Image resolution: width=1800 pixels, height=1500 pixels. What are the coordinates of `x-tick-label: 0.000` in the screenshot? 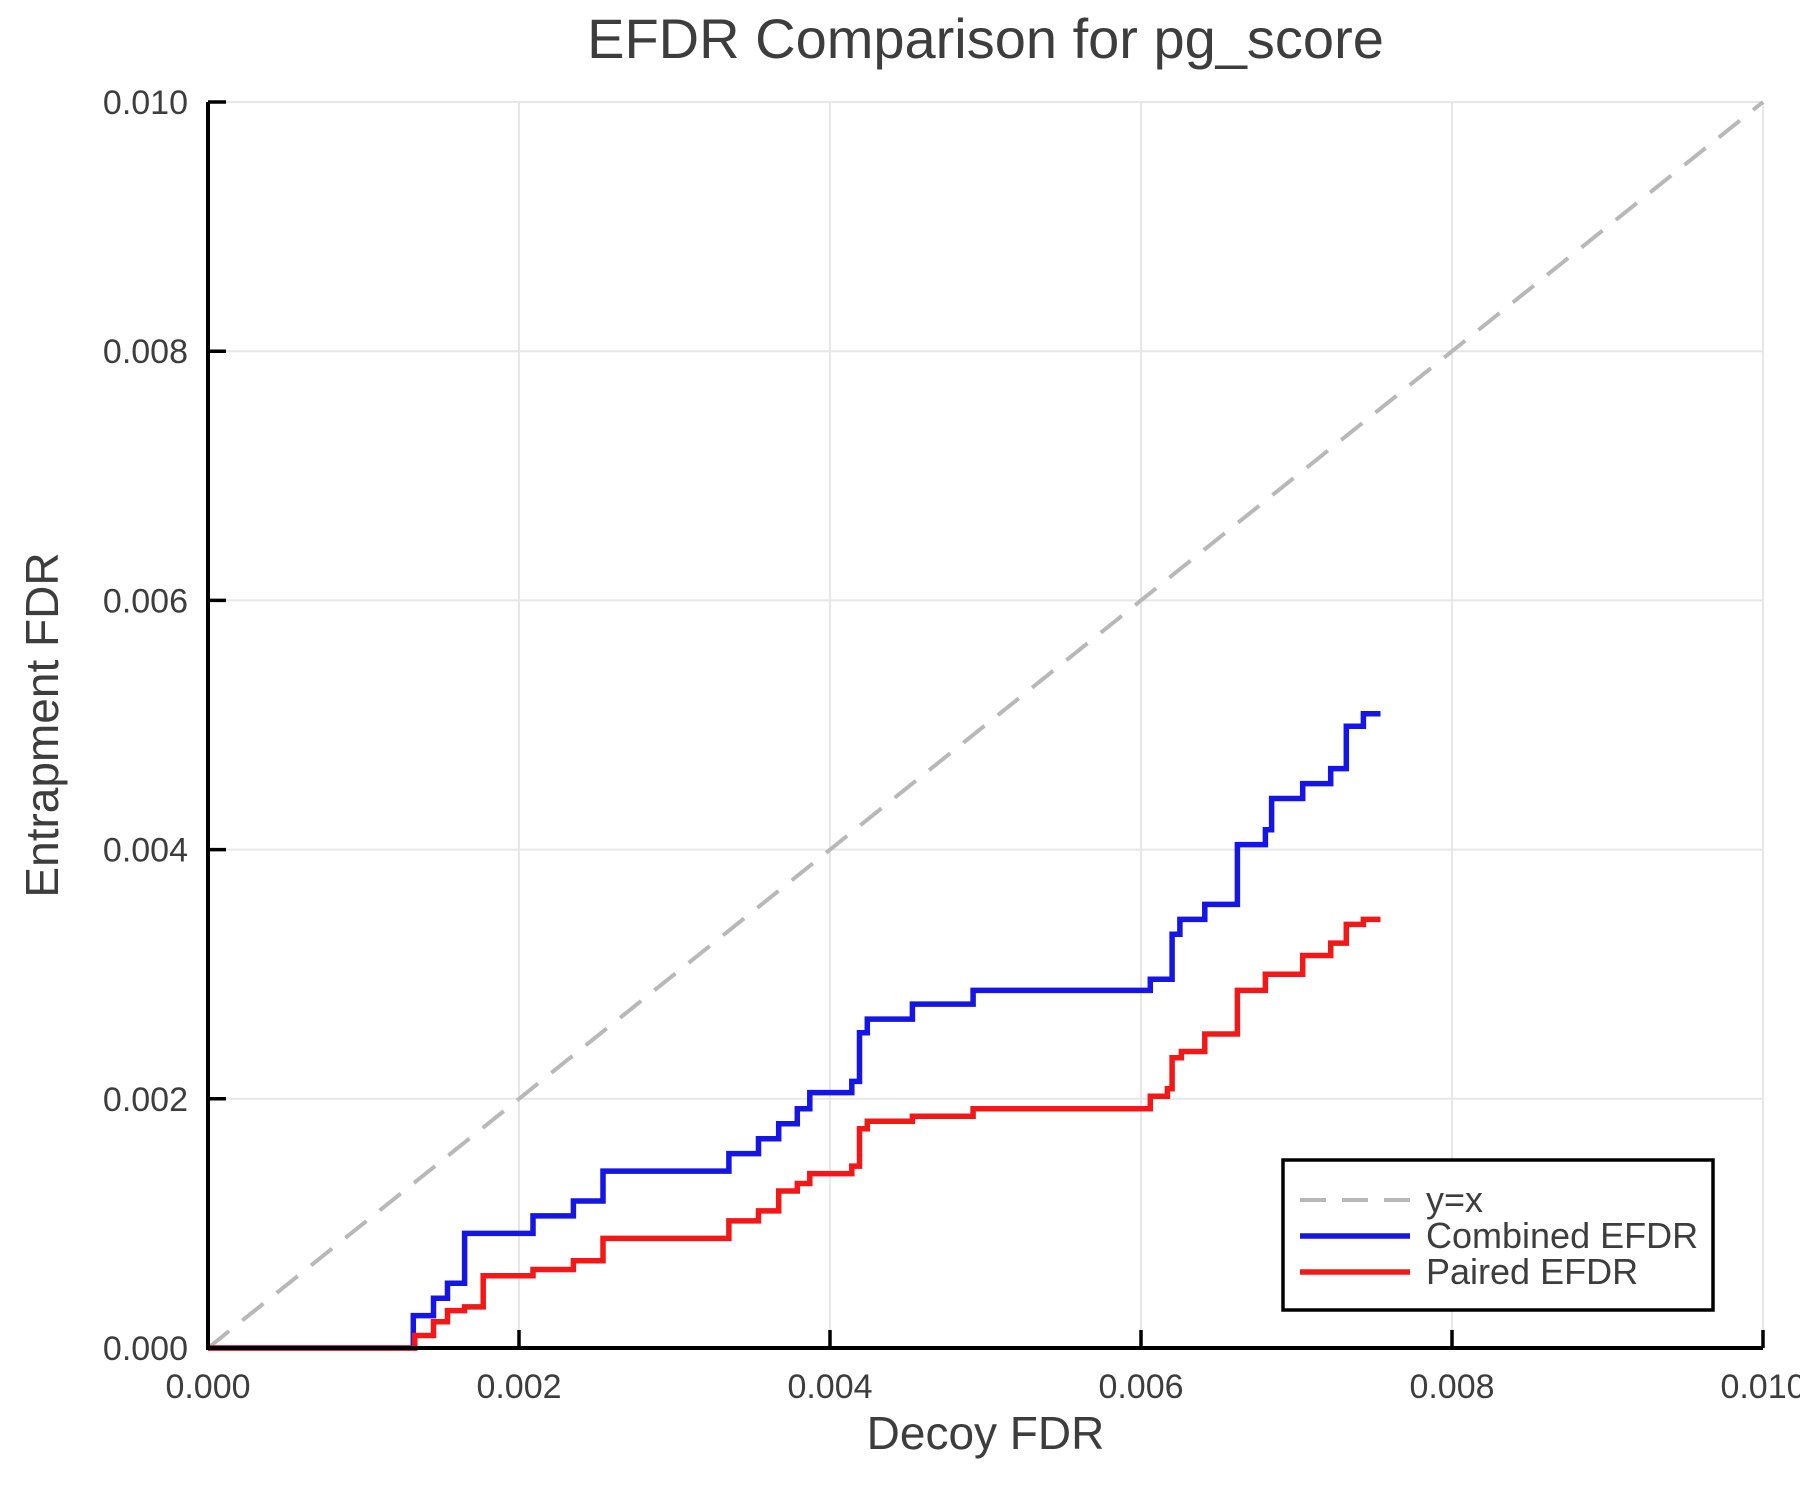 It's located at (207, 1387).